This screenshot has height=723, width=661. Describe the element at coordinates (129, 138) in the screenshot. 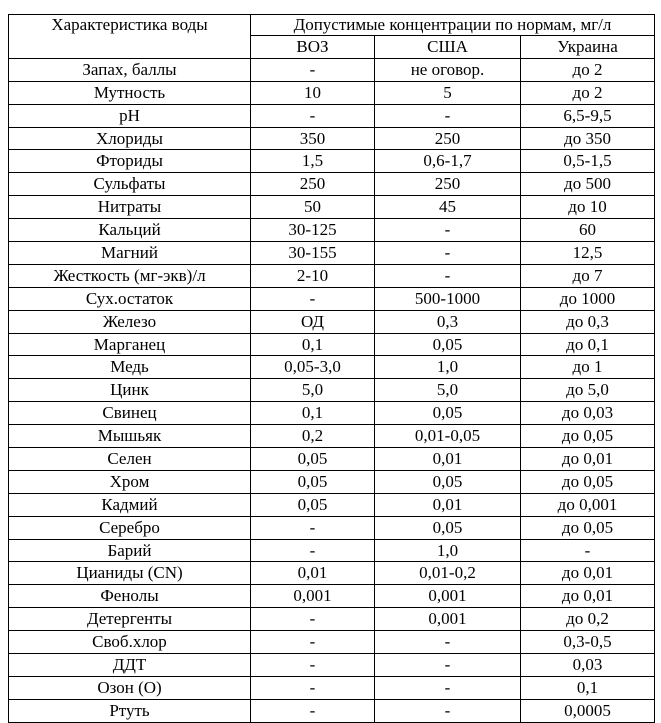

I see `characteristic-cell: Хлориды` at that location.